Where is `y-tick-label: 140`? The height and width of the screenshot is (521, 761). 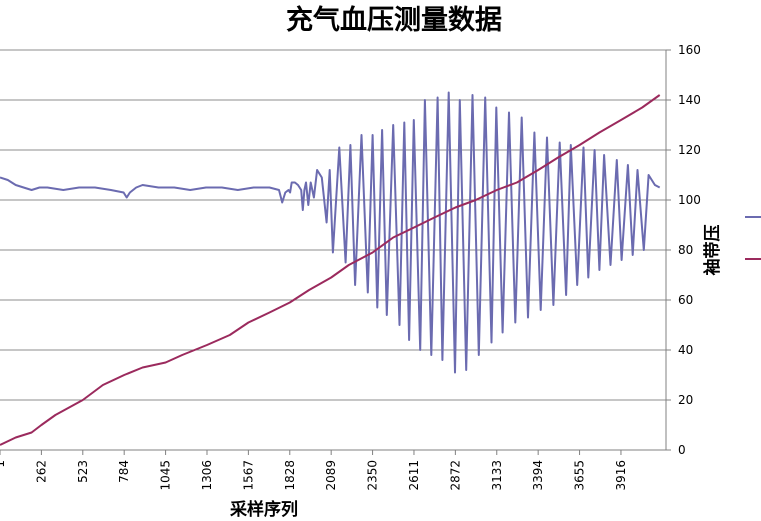 y-tick-label: 140 is located at coordinates (689, 100).